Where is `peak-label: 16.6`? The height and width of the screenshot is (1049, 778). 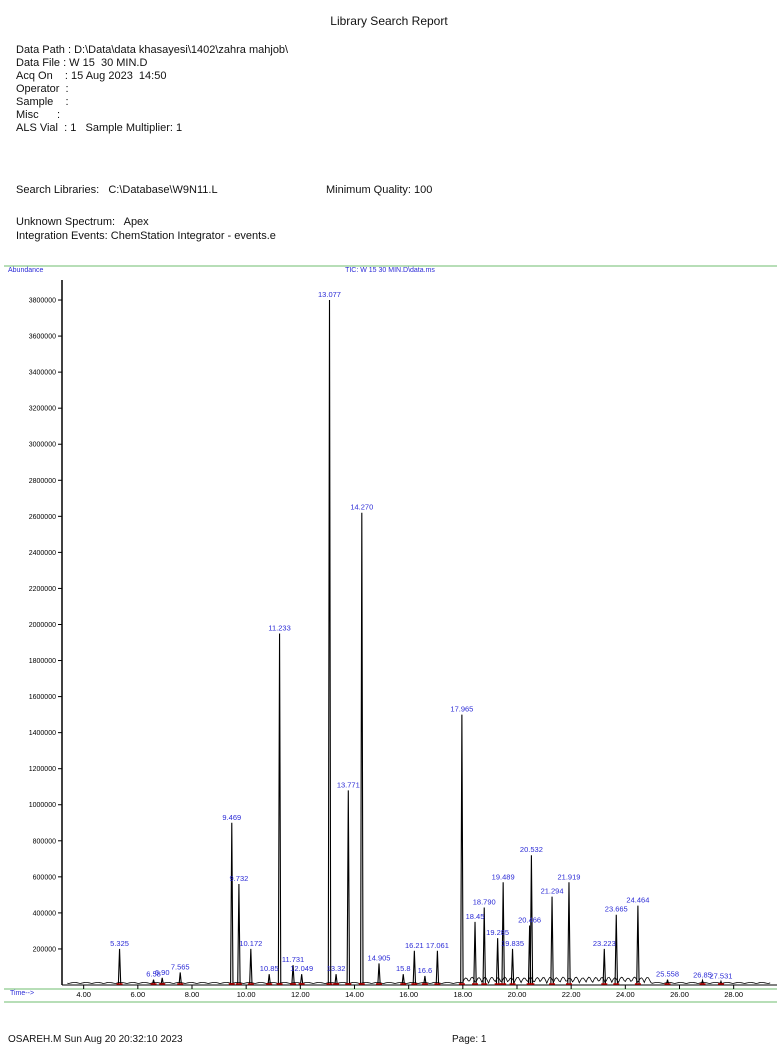
peak-label: 16.6 is located at coordinates (425, 970).